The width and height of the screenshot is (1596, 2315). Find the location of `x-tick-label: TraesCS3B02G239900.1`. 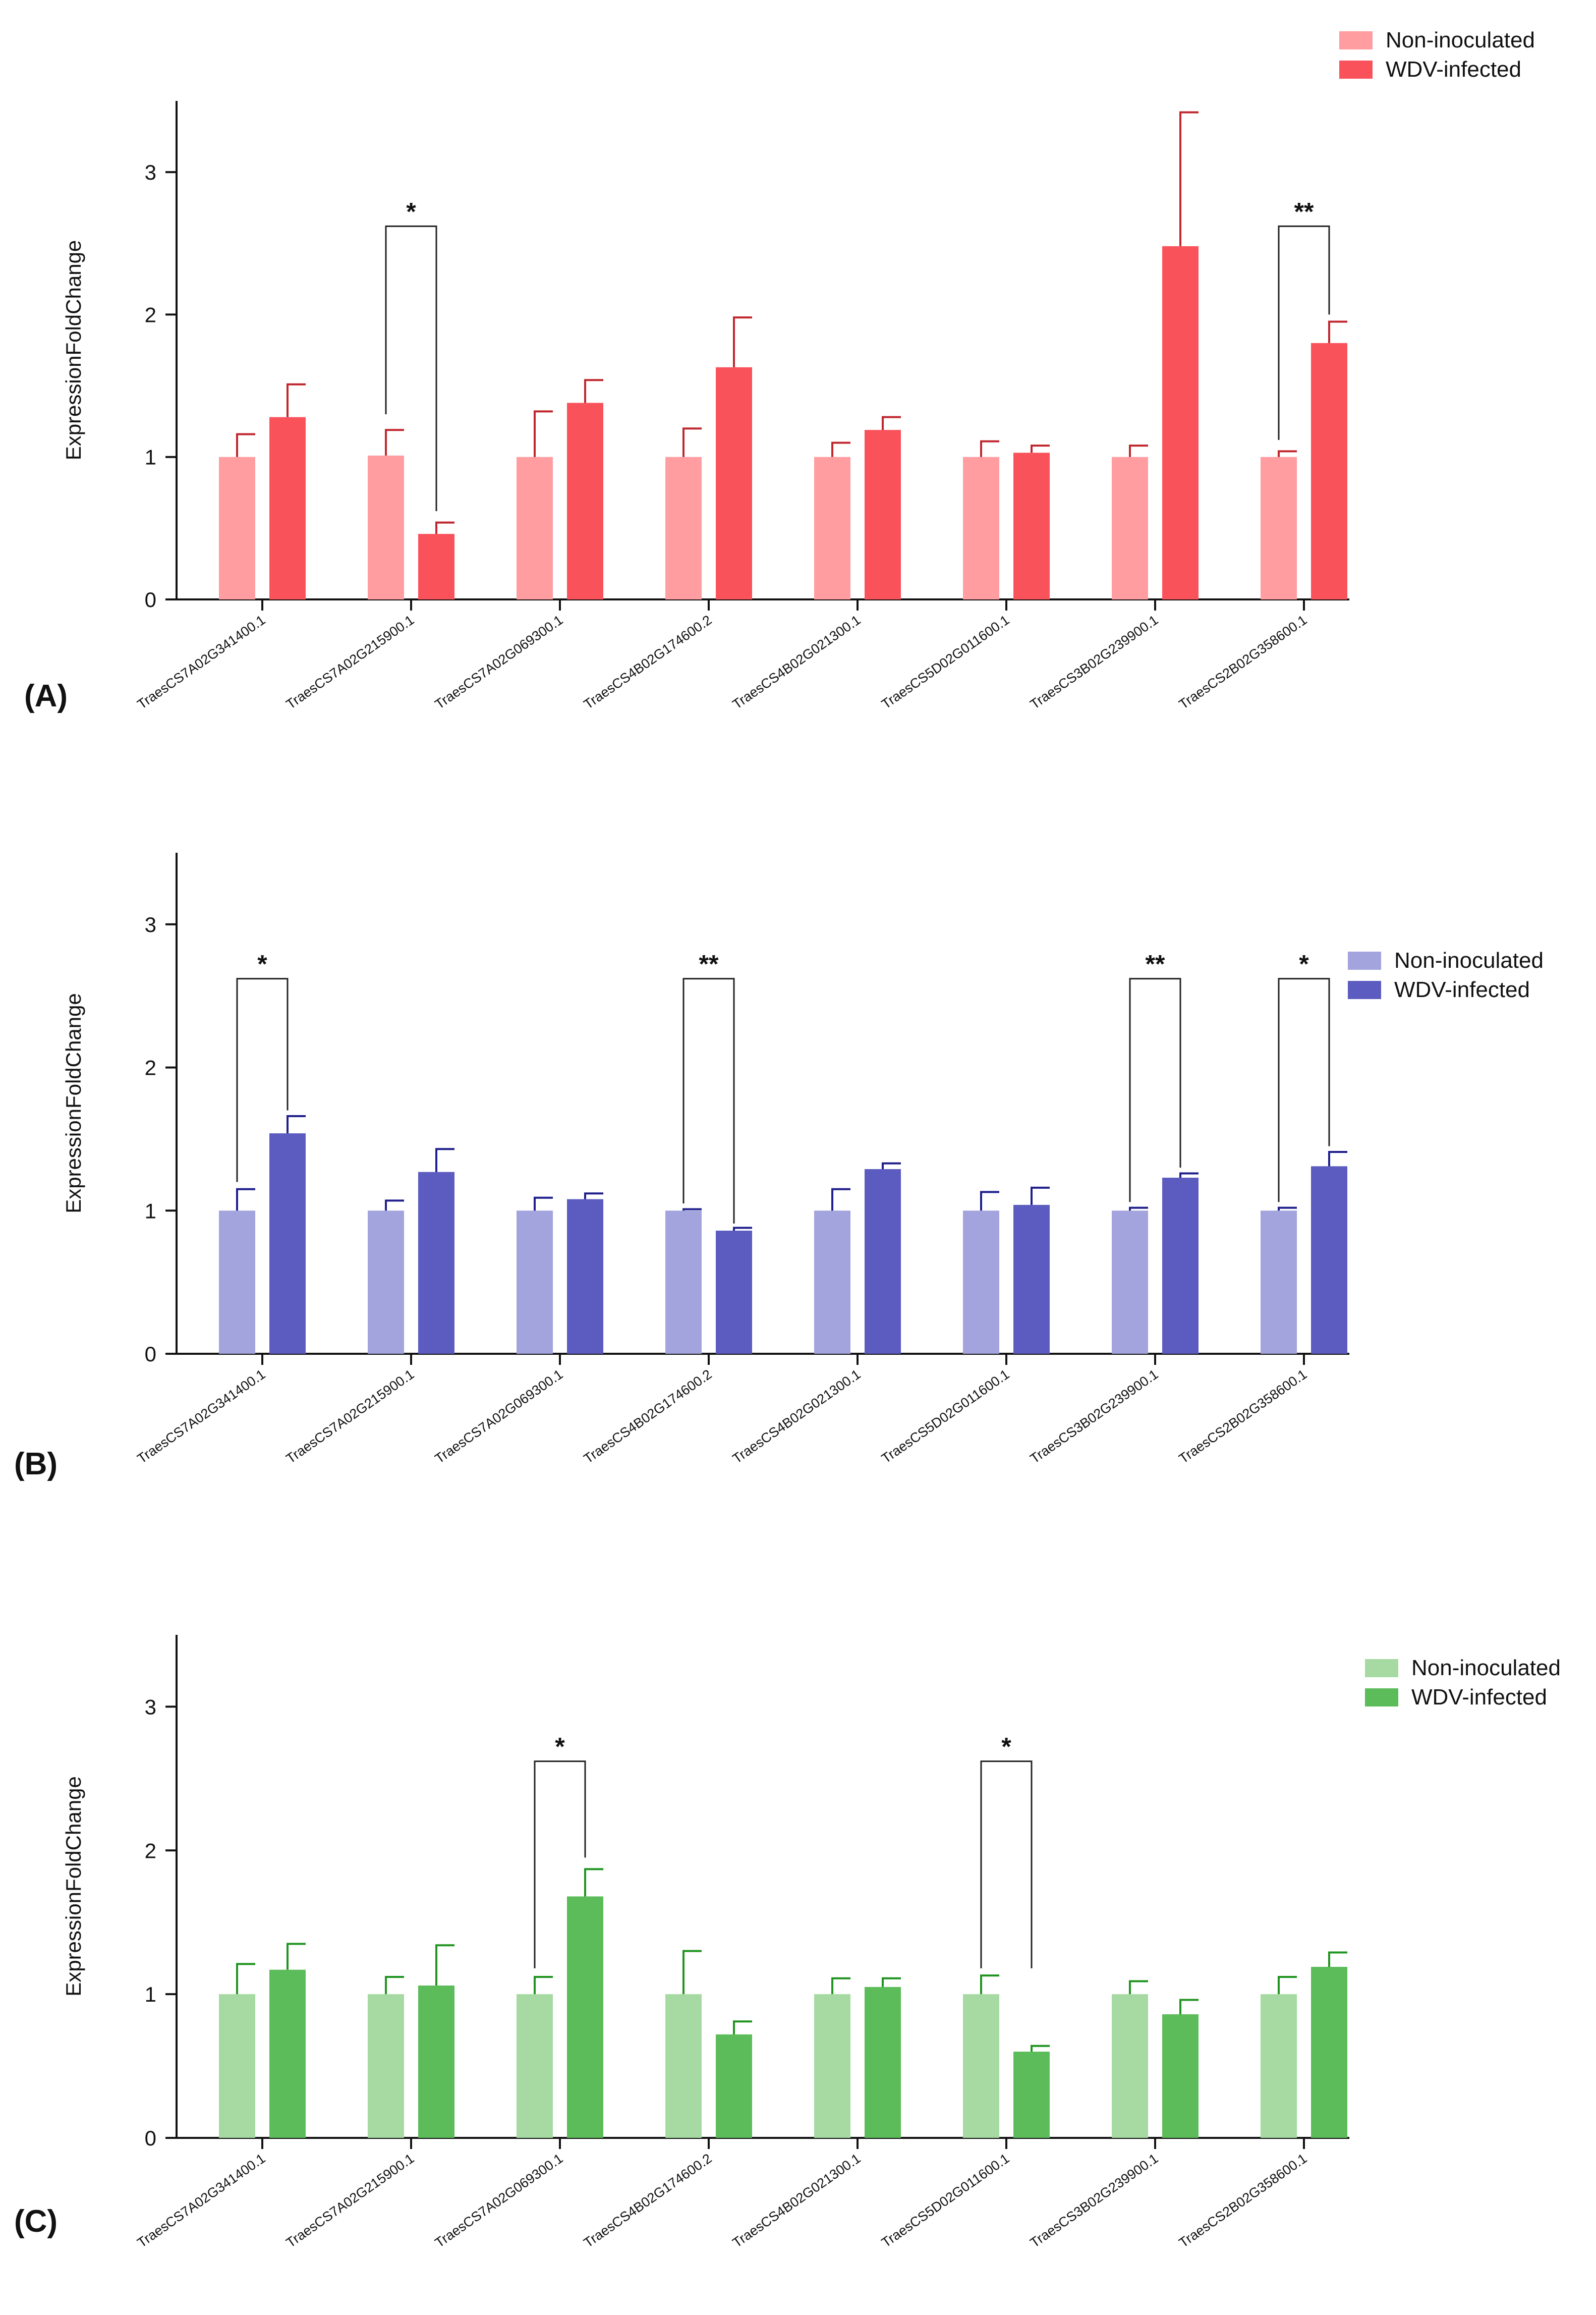

x-tick-label: TraesCS3B02G239900.1 is located at coordinates (1094, 2201).